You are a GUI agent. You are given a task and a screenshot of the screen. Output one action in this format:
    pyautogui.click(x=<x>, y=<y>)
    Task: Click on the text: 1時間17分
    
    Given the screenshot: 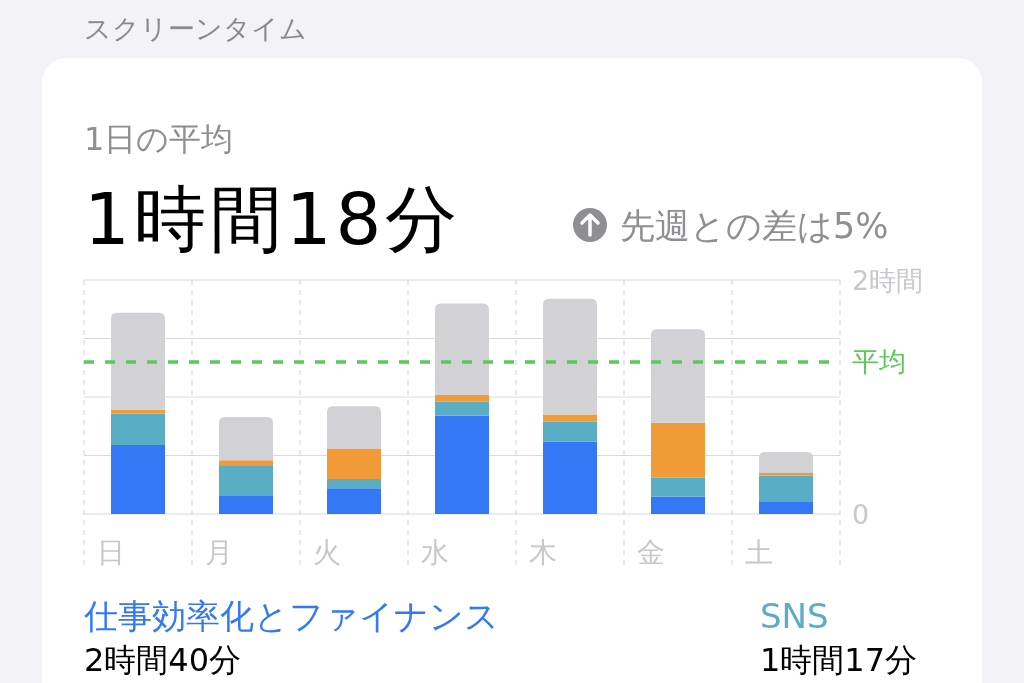 What is the action you would take?
    pyautogui.click(x=839, y=660)
    